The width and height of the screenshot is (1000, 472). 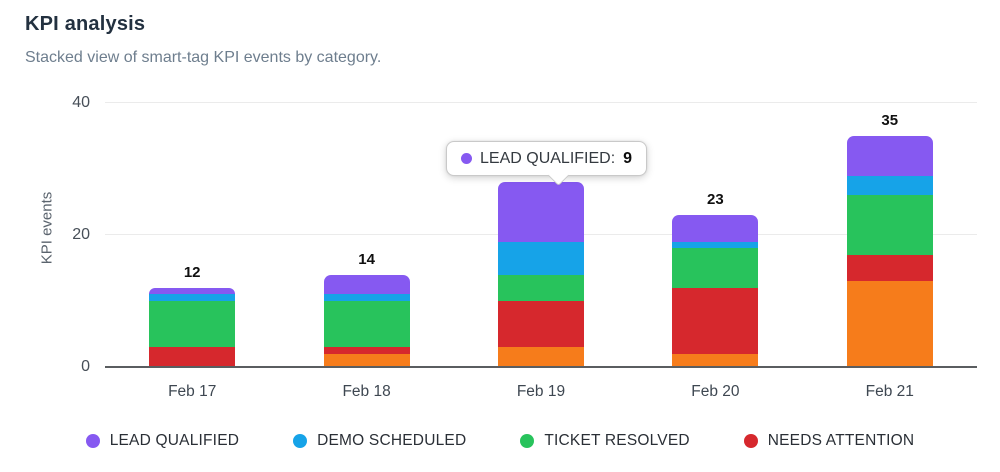 I want to click on bar-group: 35, so click(x=890, y=235).